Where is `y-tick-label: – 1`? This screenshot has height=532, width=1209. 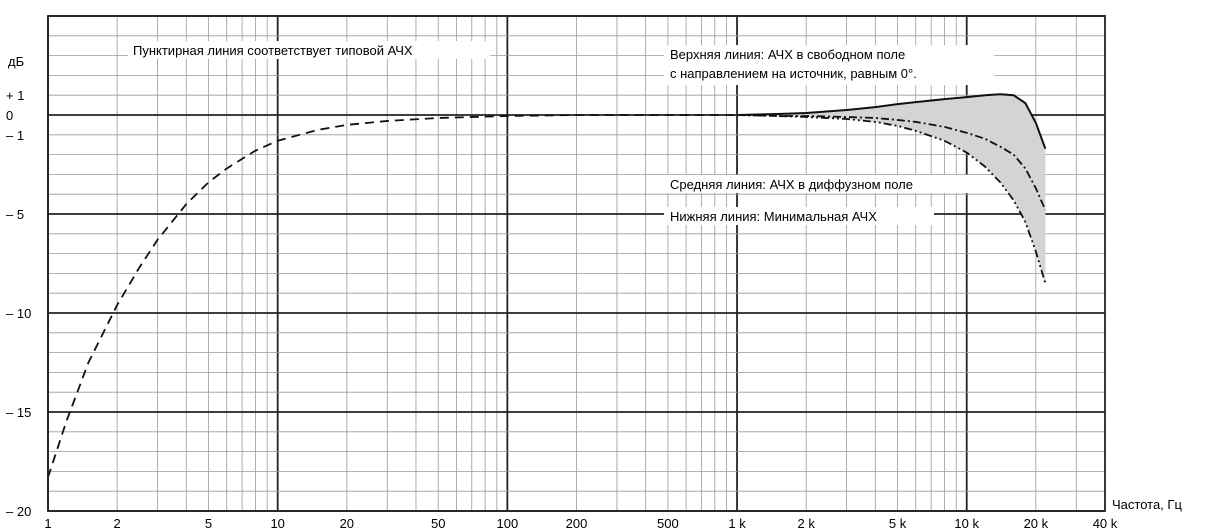
y-tick-label: – 1 is located at coordinates (15, 135).